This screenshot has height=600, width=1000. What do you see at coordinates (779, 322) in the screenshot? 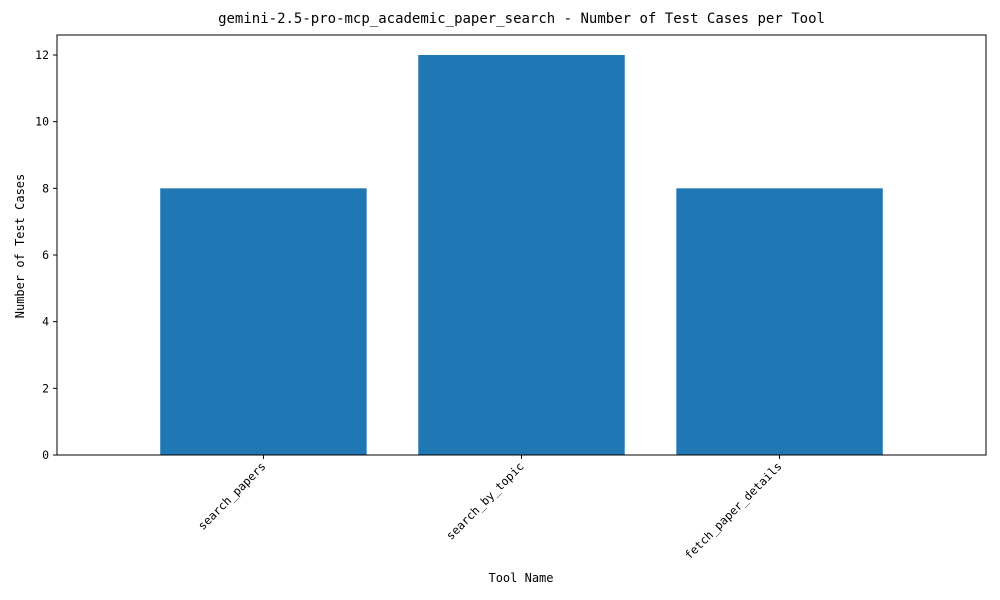
I see `bar-fetch_paper_details` at bounding box center [779, 322].